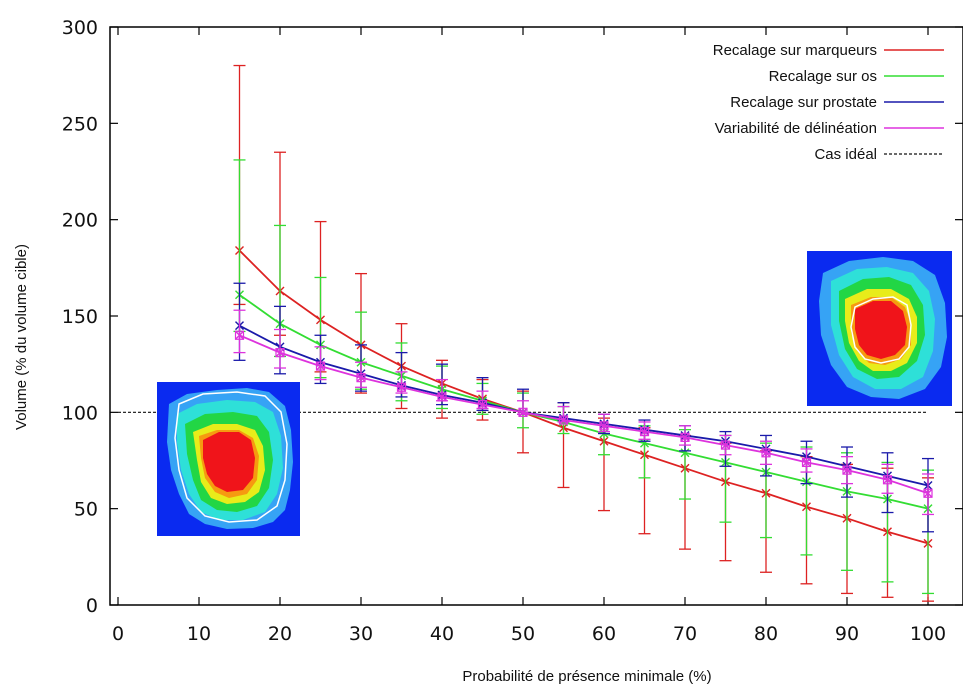 This screenshot has width=963, height=686. I want to click on x-tick-label: 80, so click(766, 634).